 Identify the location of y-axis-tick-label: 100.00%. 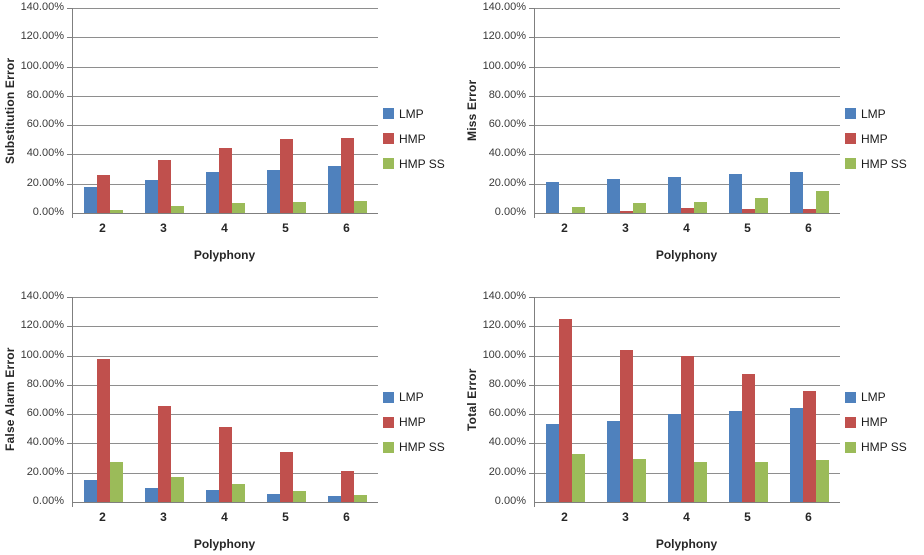
(504, 354).